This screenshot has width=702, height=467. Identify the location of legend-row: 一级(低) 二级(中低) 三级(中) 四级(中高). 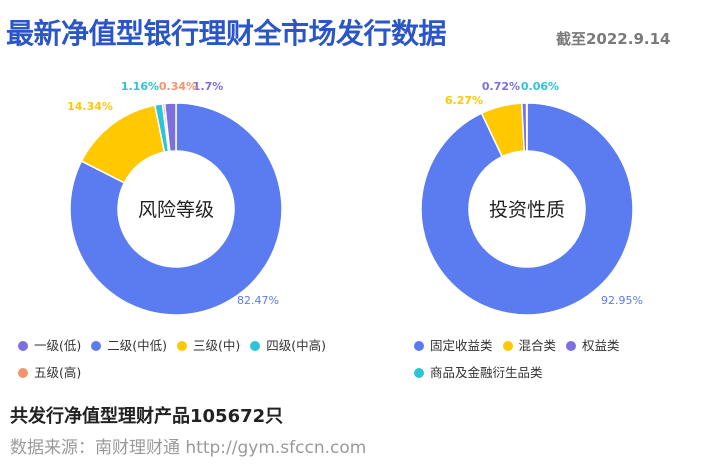
(177, 345).